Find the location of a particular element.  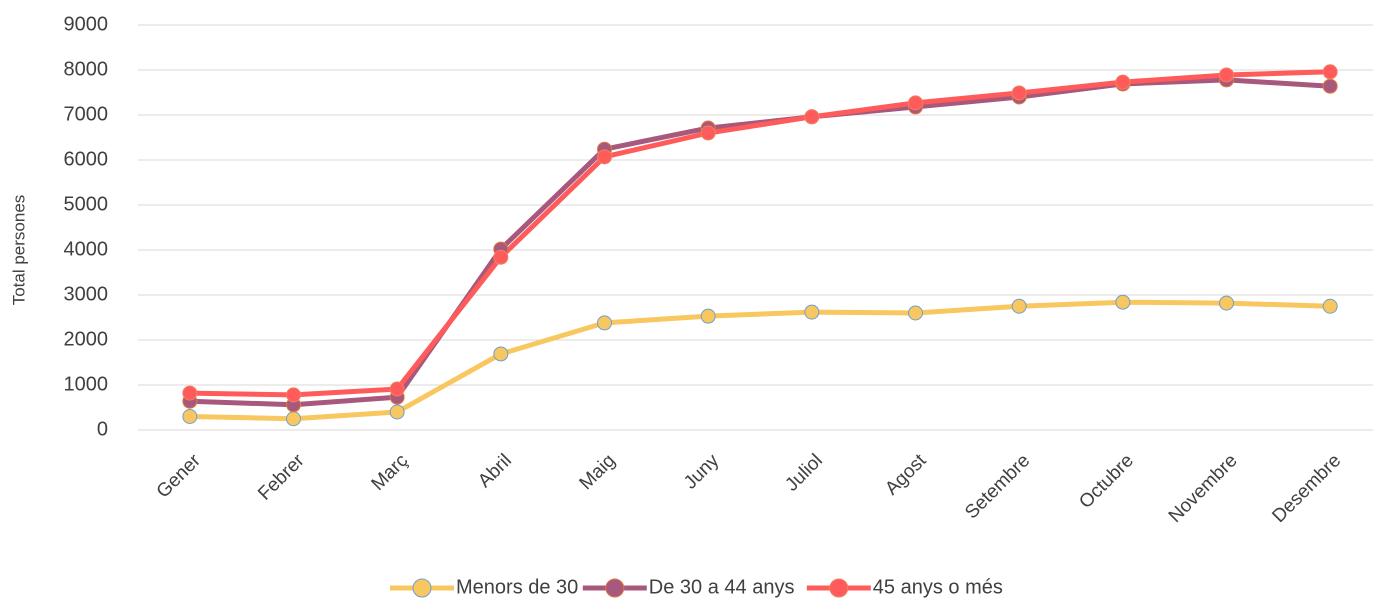

x-tick-label: Desembre is located at coordinates (1306, 488).